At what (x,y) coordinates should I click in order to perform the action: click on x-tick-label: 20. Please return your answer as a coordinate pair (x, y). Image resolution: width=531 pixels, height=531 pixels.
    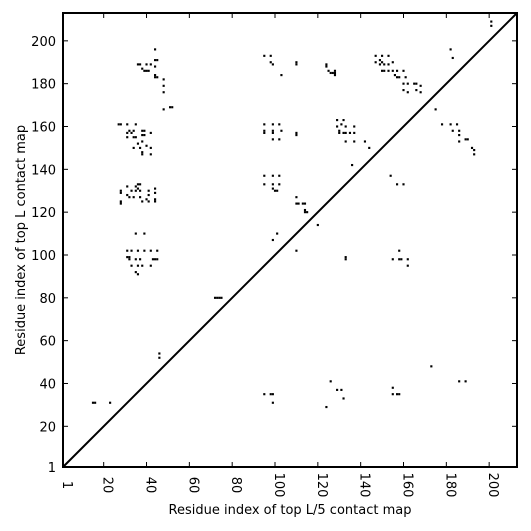
    Looking at the image, I should click on (107, 485).